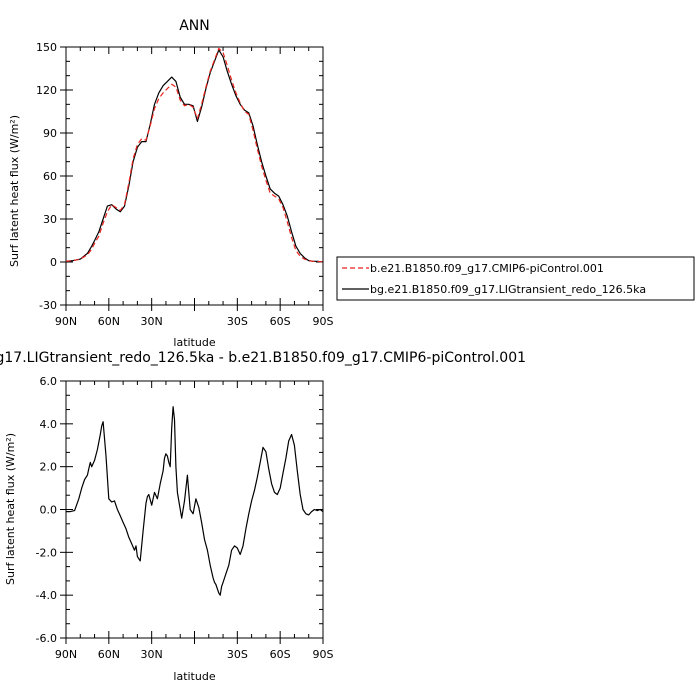 This screenshot has height=700, width=700. I want to click on y-tick-label: 60, so click(50, 176).